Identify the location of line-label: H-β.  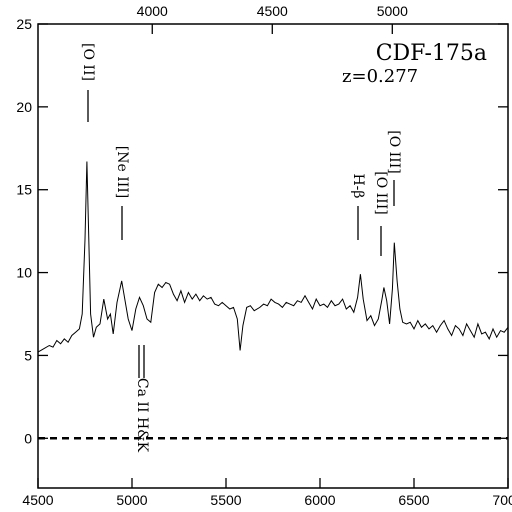
(358, 185).